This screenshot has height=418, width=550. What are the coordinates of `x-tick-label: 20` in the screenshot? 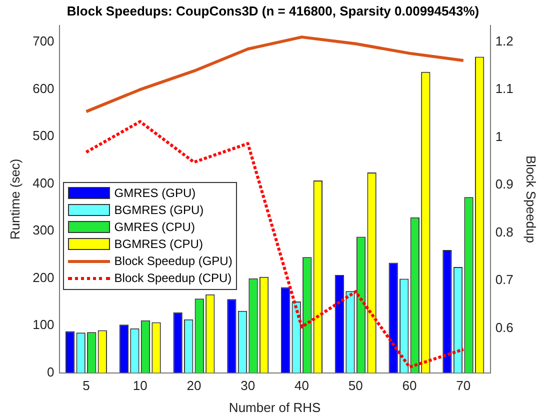 It's located at (194, 386).